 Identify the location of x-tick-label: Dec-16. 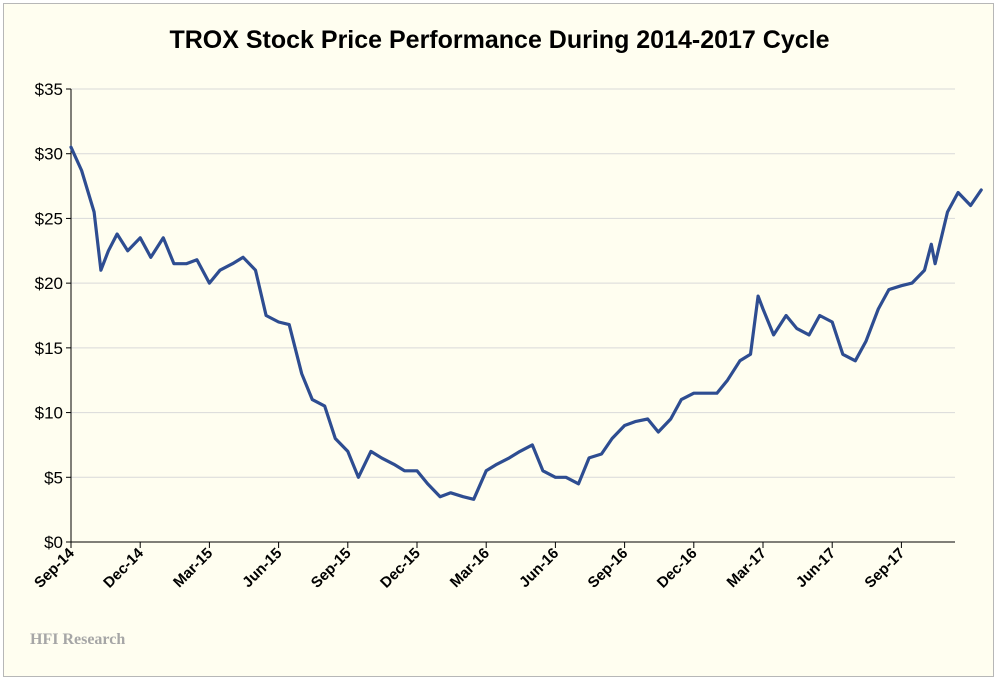
(677, 568).